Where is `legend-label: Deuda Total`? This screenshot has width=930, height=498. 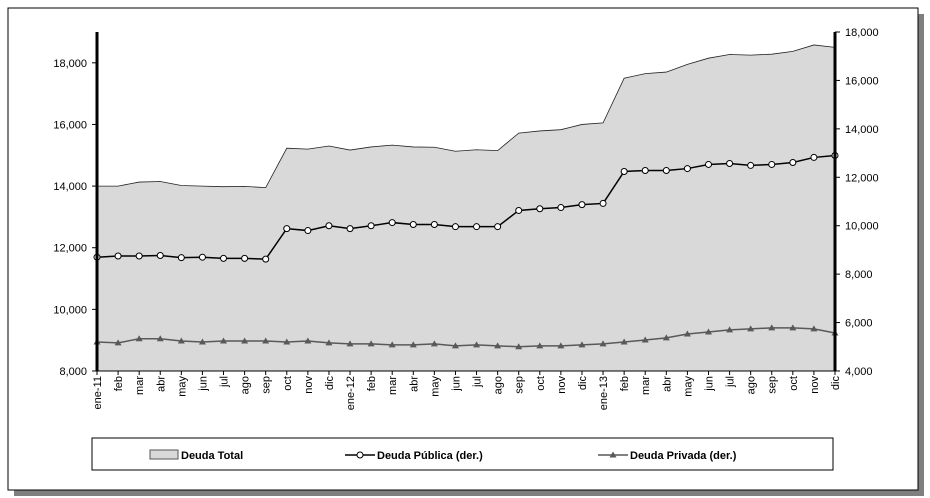 legend-label: Deuda Total is located at coordinates (212, 456).